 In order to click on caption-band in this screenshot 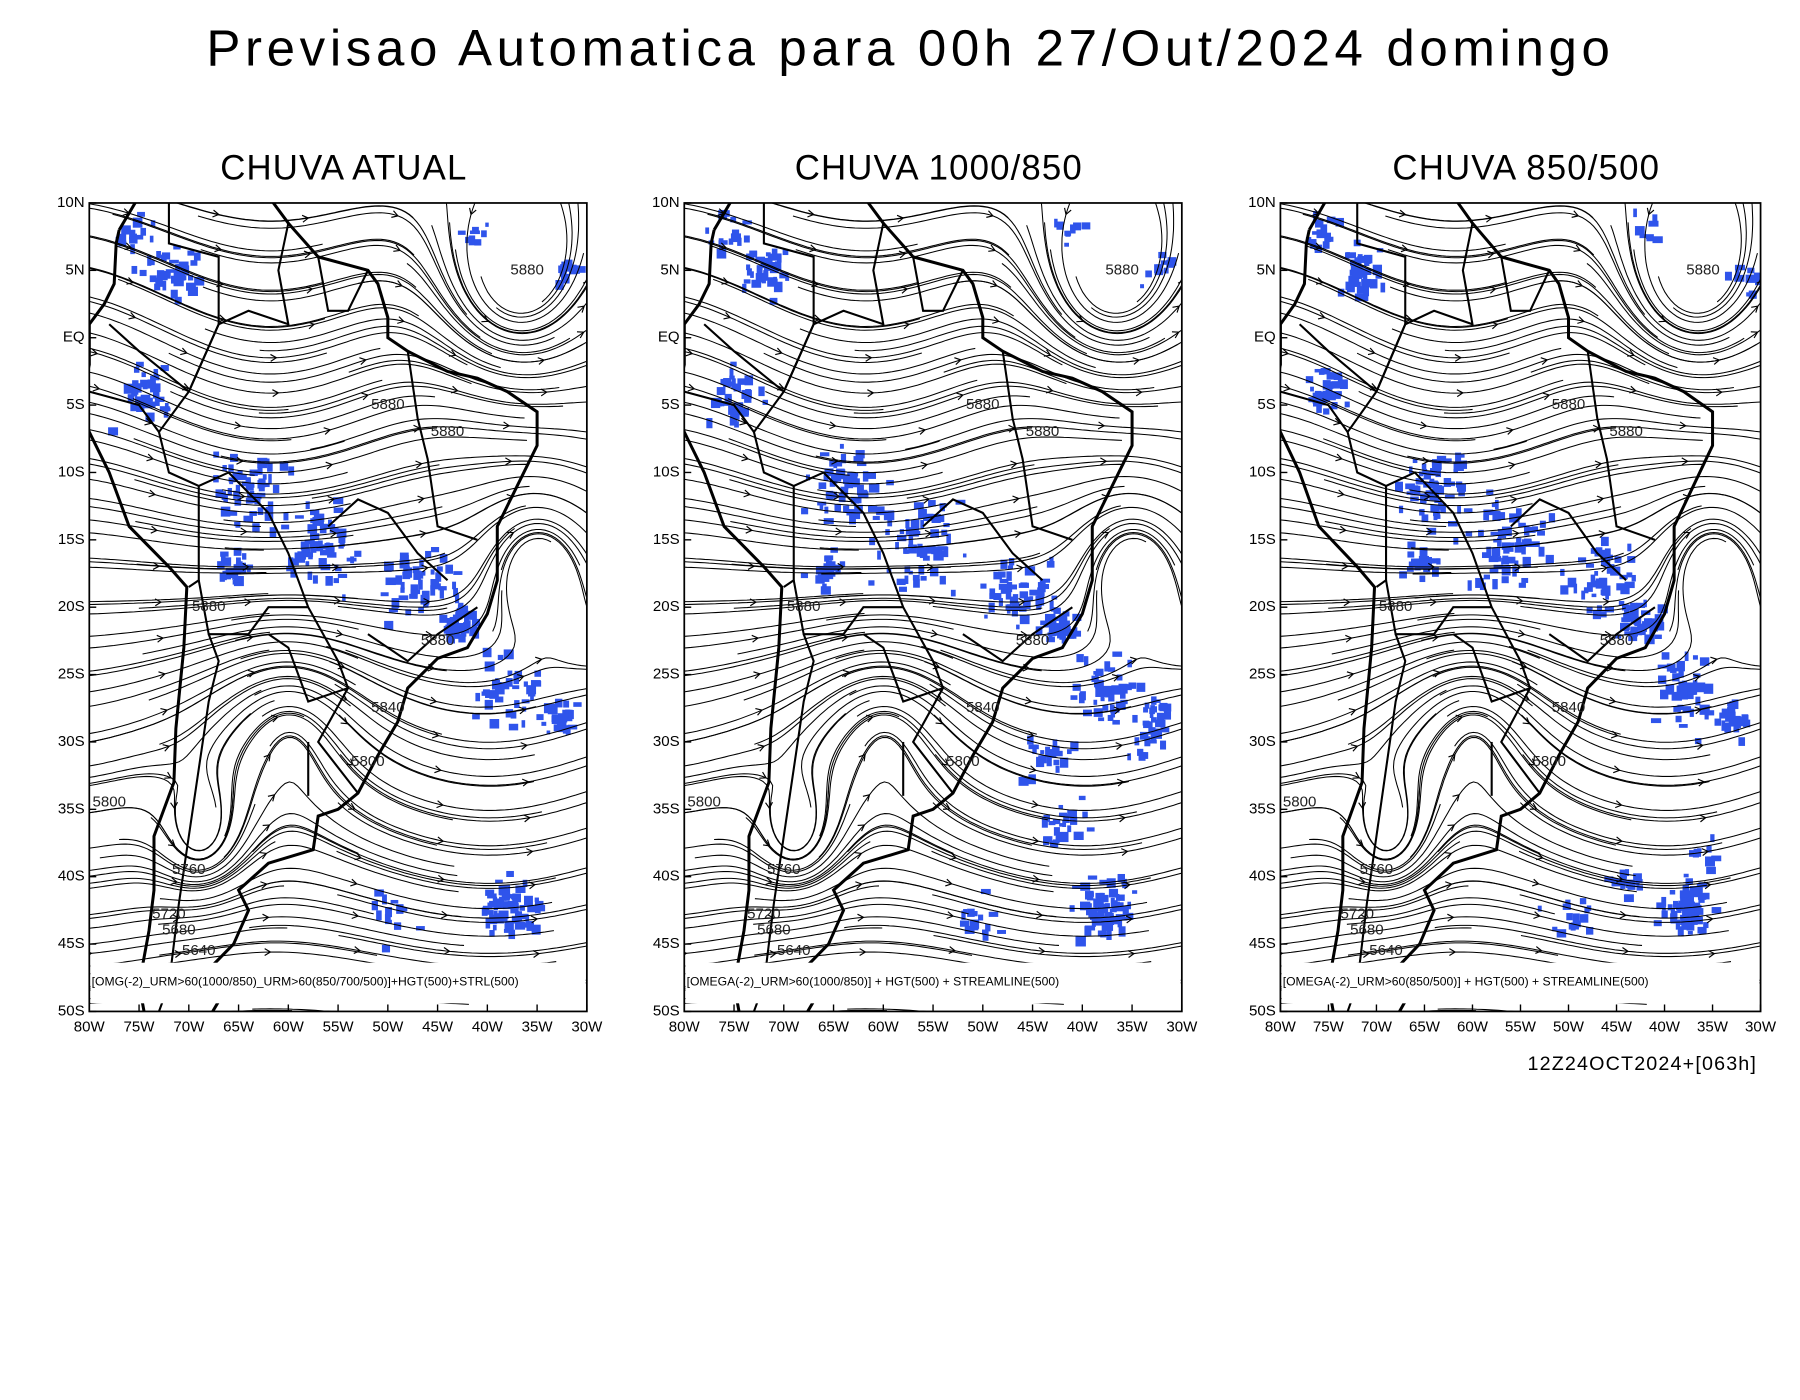, I will do `click(933, 983)`.